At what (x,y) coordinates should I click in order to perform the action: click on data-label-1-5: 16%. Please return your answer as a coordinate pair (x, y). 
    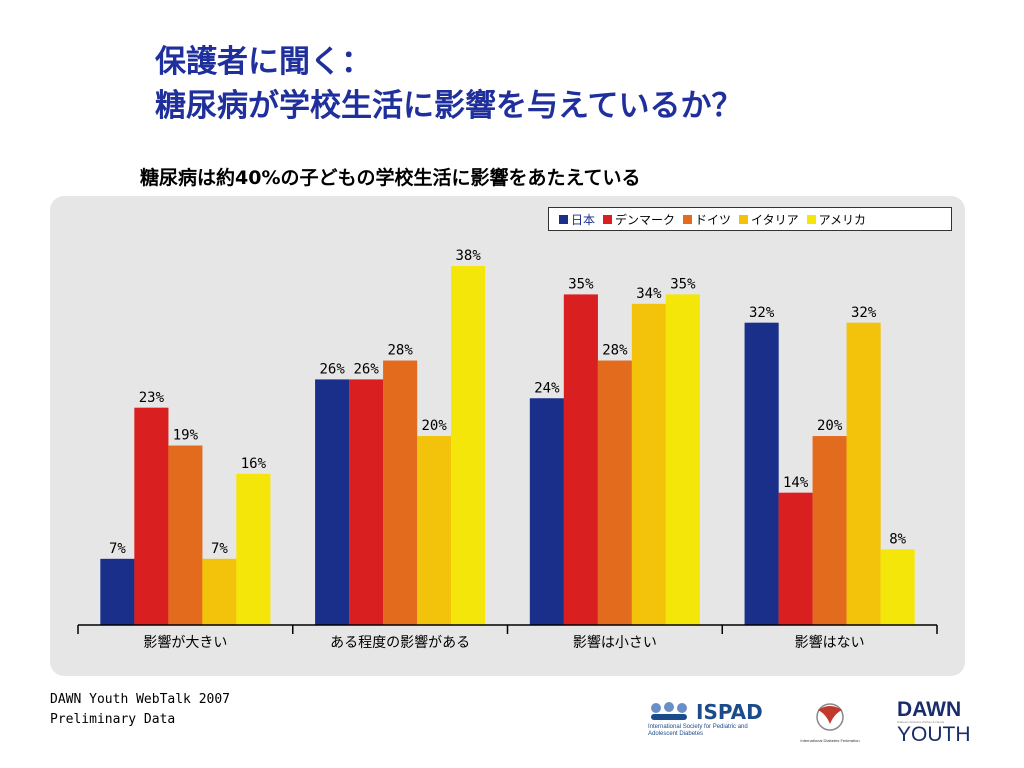
    Looking at the image, I should click on (254, 464).